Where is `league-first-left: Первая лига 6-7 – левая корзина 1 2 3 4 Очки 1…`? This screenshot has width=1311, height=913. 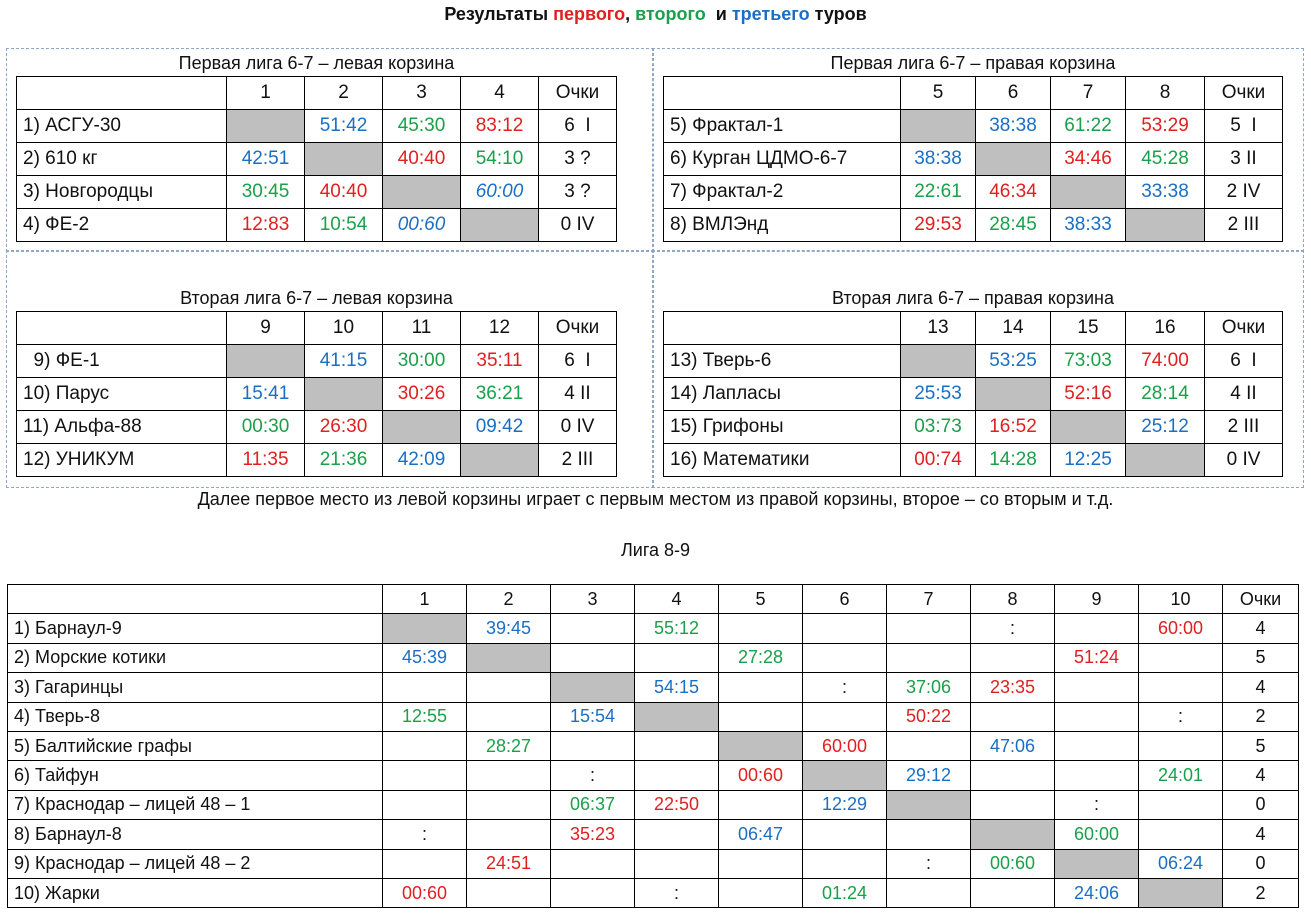 league-first-left: Первая лига 6-7 – левая корзина 1 2 3 4 Очки 1… is located at coordinates (316, 146).